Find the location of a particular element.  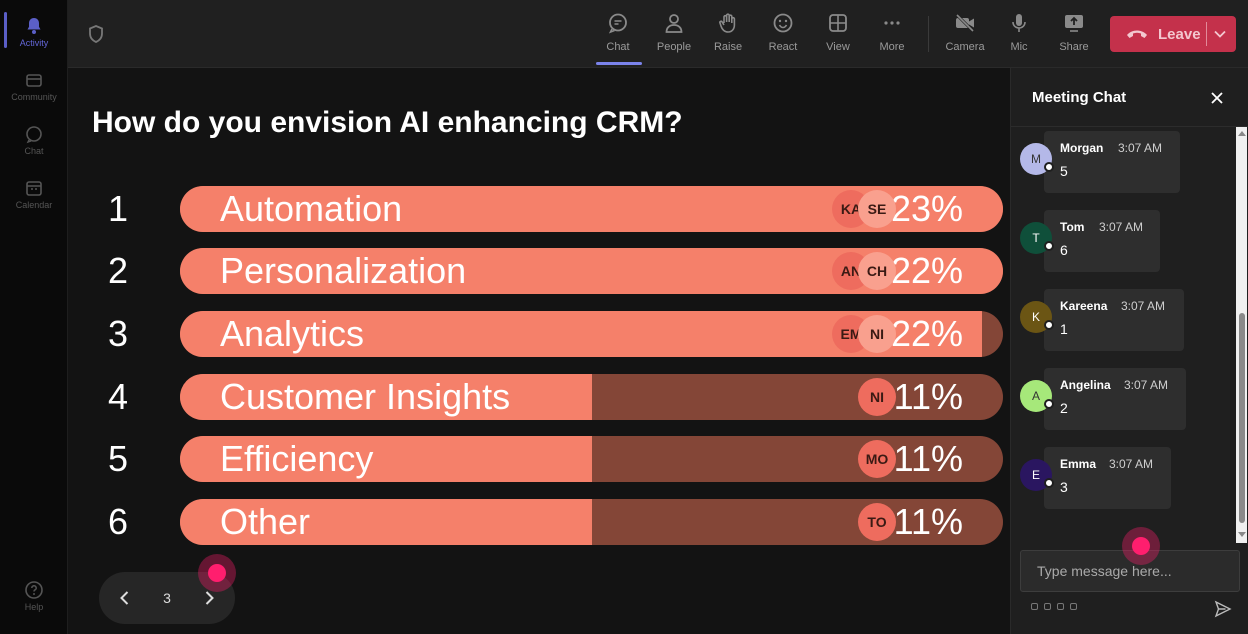

chat-scrollbar is located at coordinates (1241, 335).